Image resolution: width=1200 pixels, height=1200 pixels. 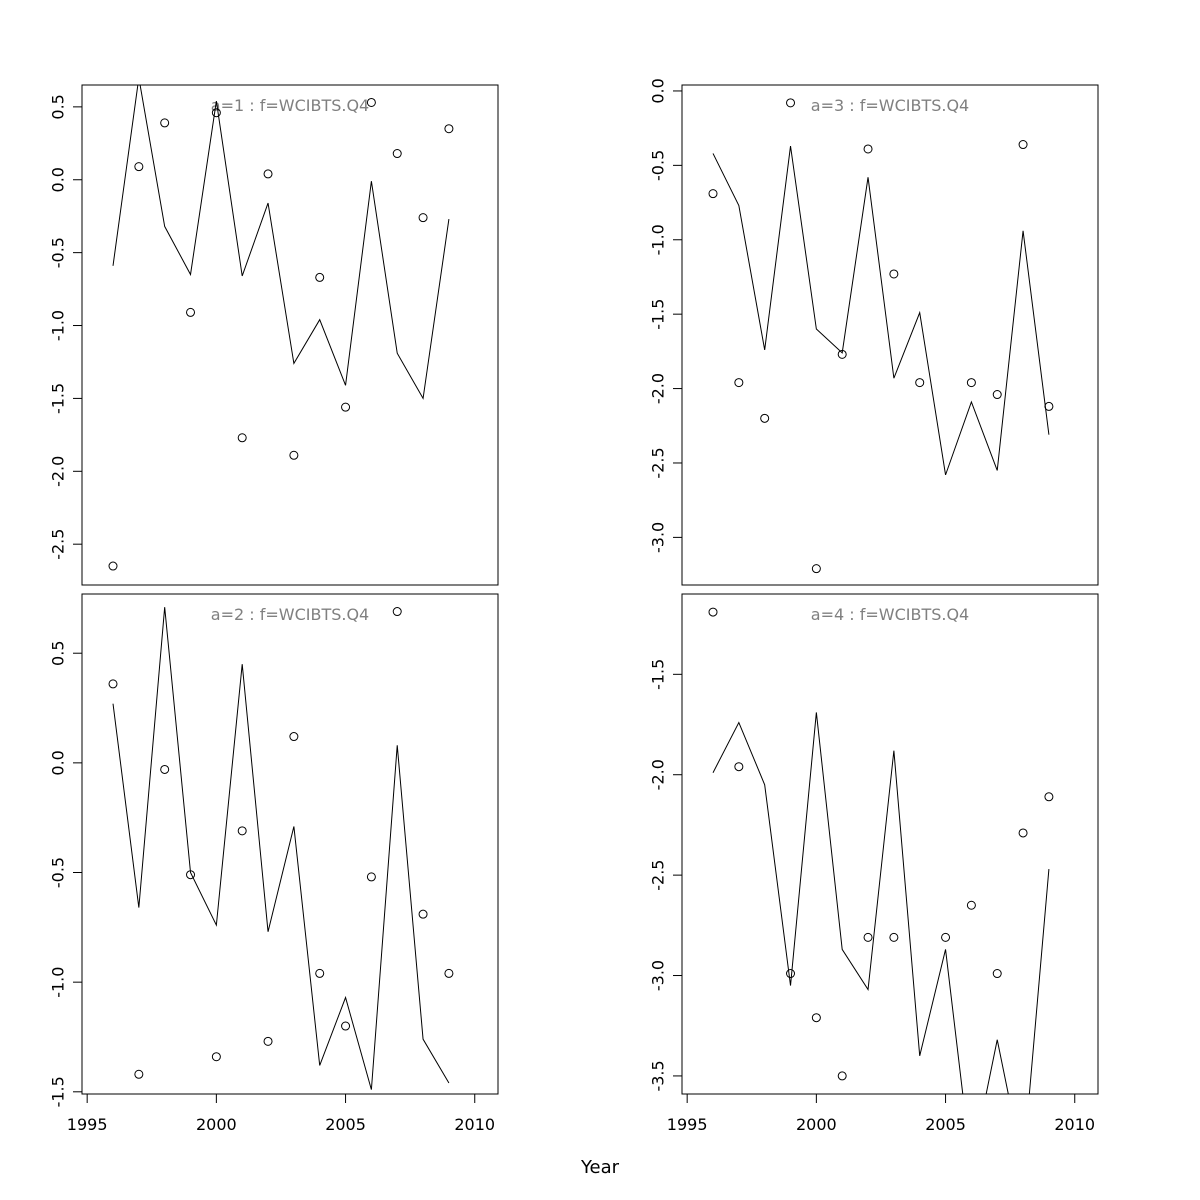 I want to click on y-tick-label: -3.5, so click(x=658, y=1075).